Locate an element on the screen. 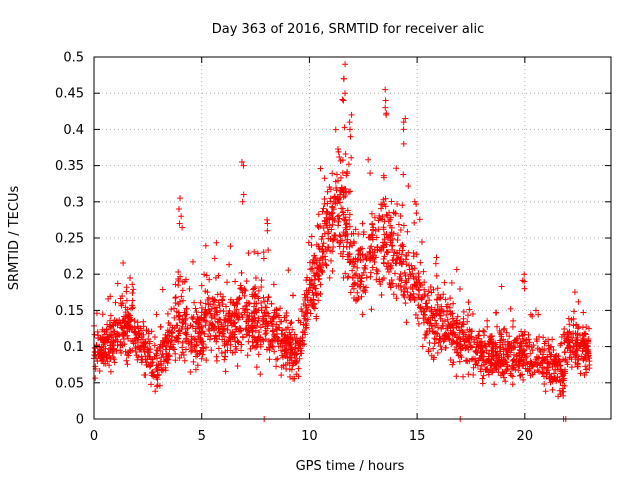 This screenshot has height=480, width=640. x-tick-label: 20 is located at coordinates (525, 436).